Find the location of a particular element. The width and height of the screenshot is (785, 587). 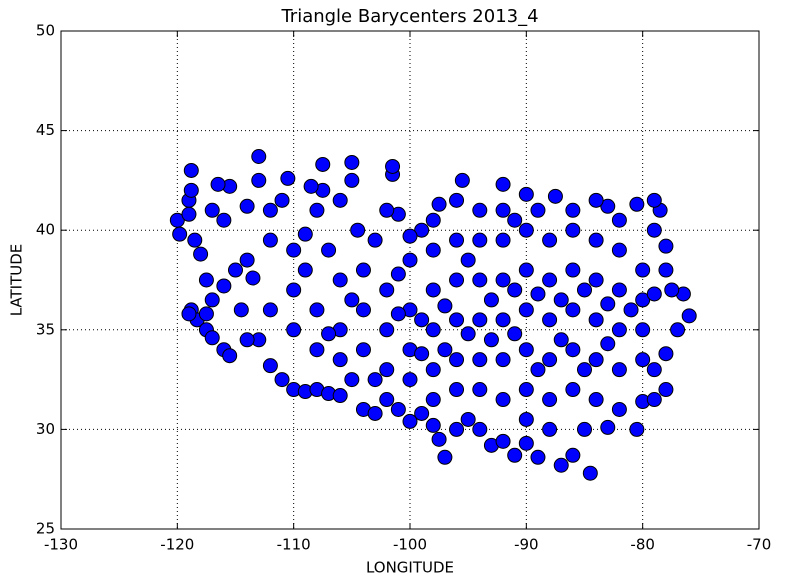

y-tick-label: 50 is located at coordinates (45, 31).